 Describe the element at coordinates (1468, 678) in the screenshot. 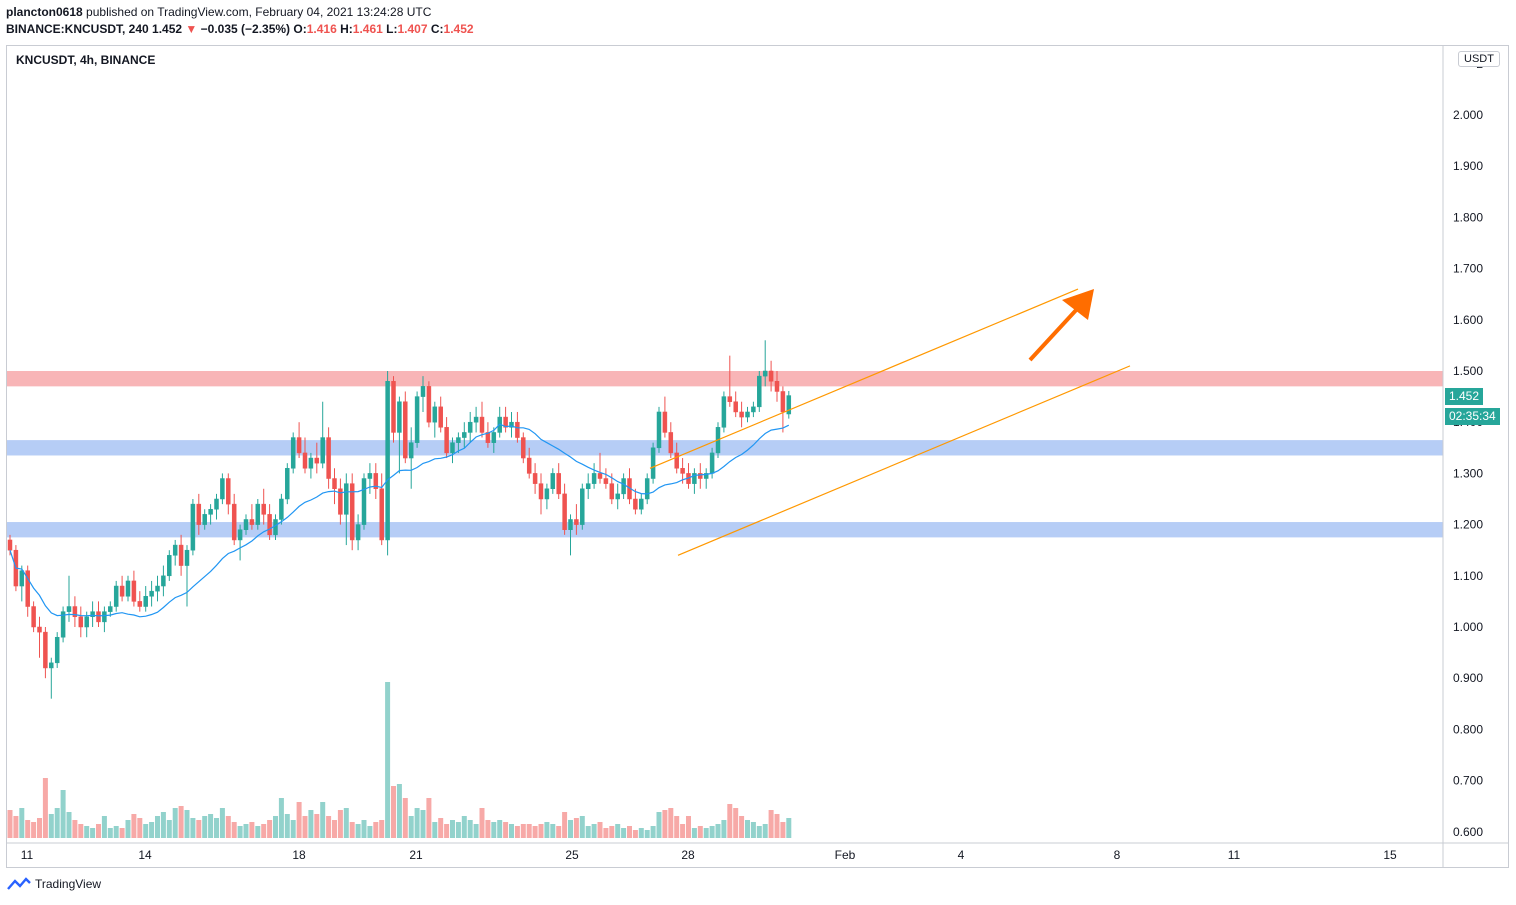

I see `y-tick-label: 0.900` at that location.